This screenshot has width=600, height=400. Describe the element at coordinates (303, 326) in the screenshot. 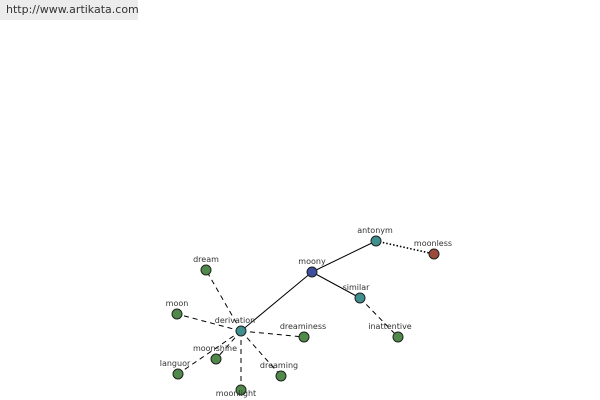

I see `node-label-dreaminess: dreaminess` at that location.